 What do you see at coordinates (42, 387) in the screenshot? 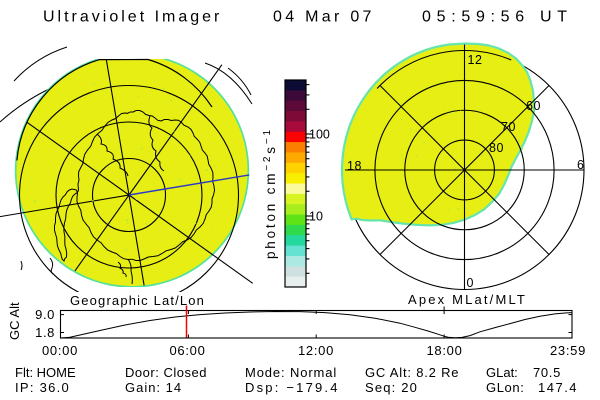
I see `svg-text: IP: 36.0` at bounding box center [42, 387].